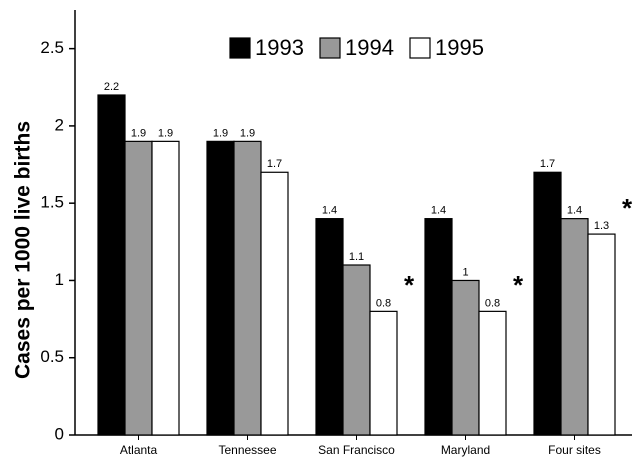 The height and width of the screenshot is (459, 635). I want to click on x-tick-label: Atlanta, so click(139, 450).